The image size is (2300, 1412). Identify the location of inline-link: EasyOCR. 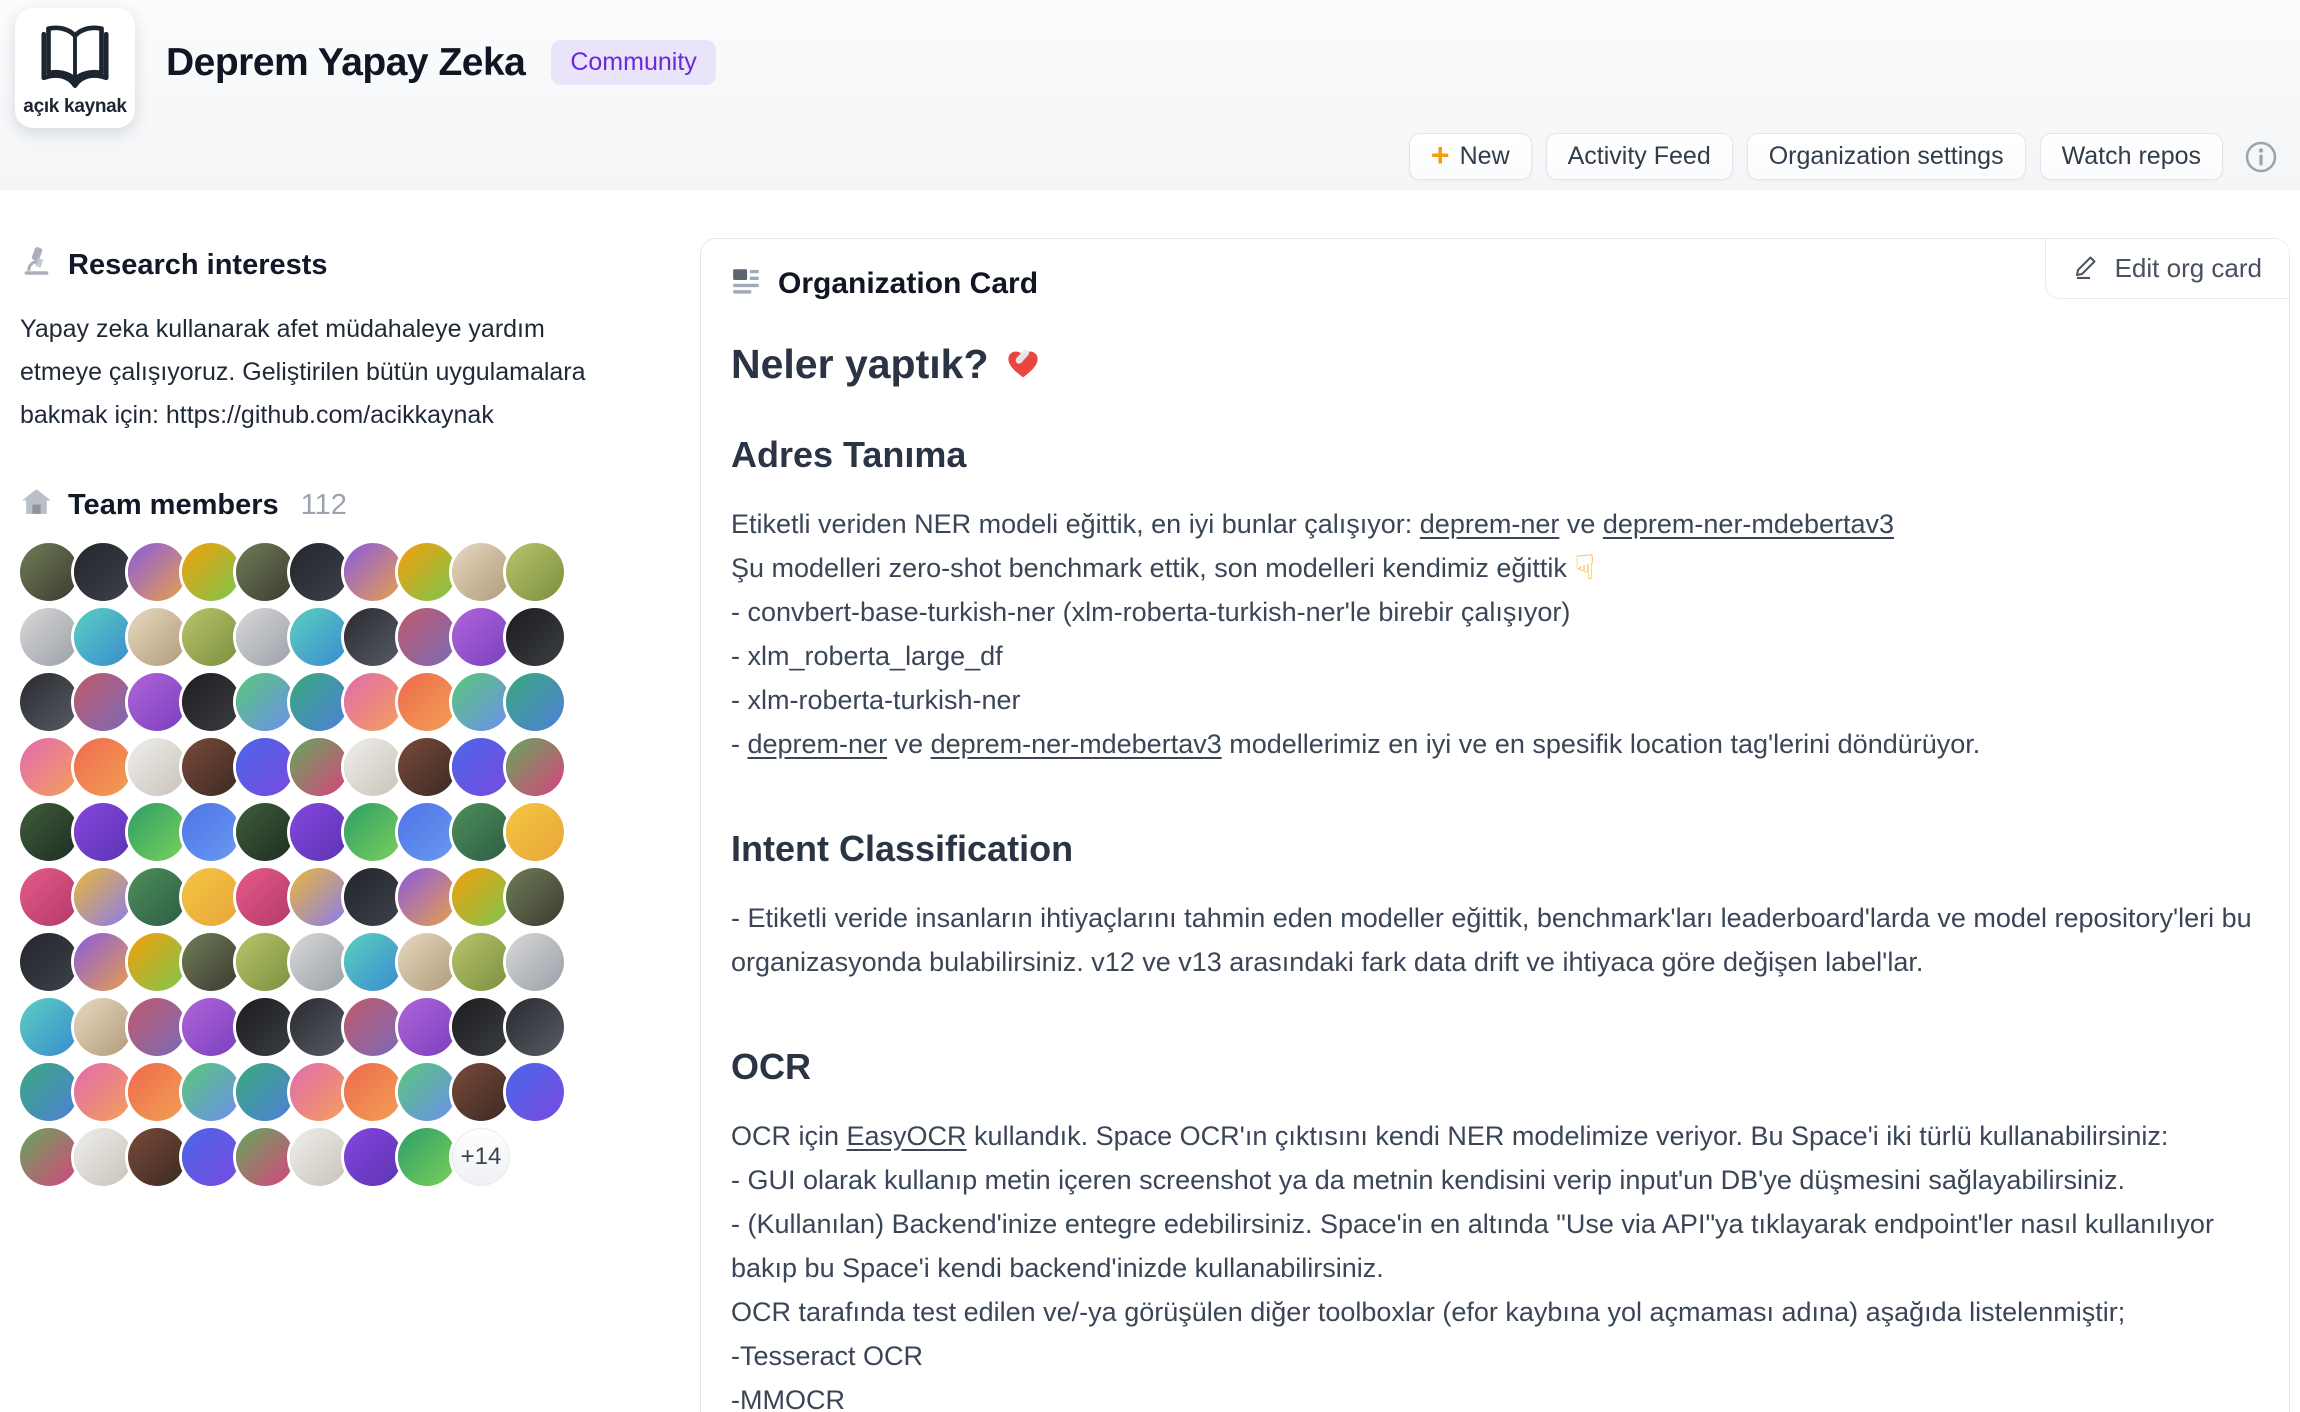
(906, 1136).